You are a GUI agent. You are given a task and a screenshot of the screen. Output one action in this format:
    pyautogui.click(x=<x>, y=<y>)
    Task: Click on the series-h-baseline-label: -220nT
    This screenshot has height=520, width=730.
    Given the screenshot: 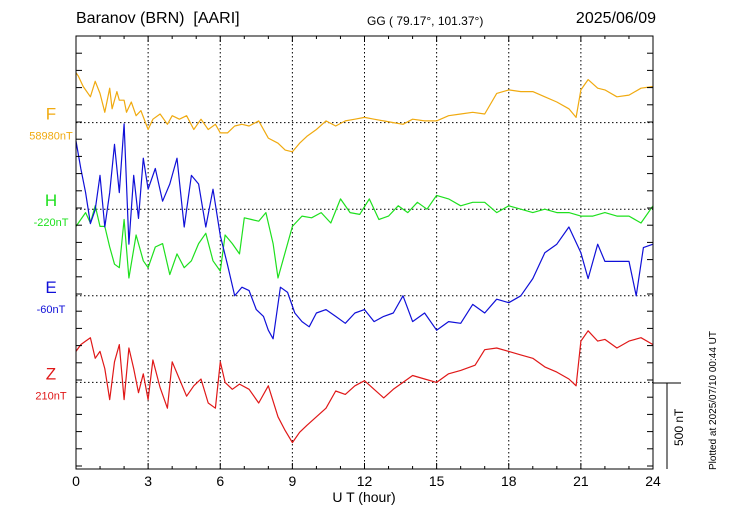 What is the action you would take?
    pyautogui.click(x=51, y=223)
    